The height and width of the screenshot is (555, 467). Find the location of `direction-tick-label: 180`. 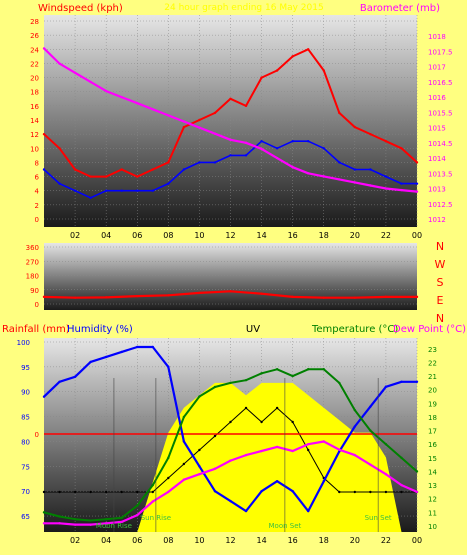

direction-tick-label: 180 is located at coordinates (32, 277).